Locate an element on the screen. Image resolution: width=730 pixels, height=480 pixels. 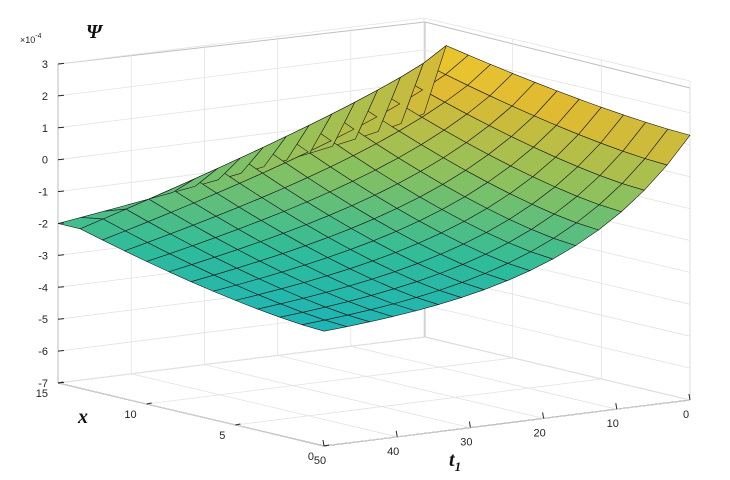
x-tick-label: 0 is located at coordinates (311, 457).